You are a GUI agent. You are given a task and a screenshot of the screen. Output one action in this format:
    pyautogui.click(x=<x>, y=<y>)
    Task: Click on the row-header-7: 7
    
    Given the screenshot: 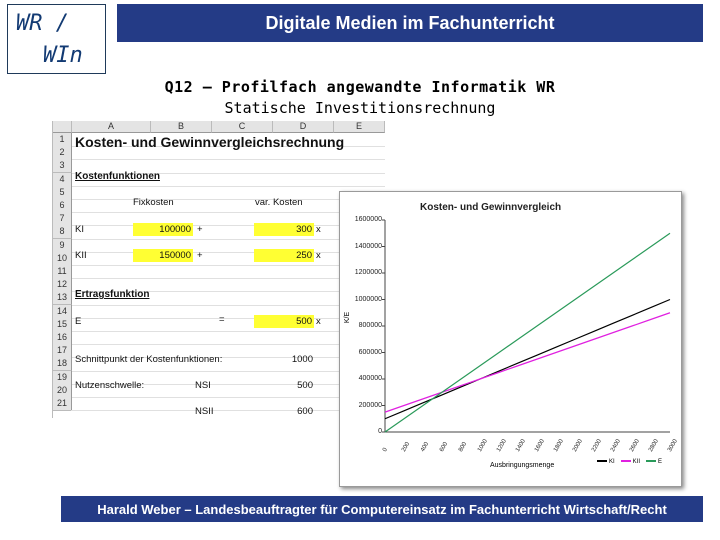 What is the action you would take?
    pyautogui.click(x=62, y=219)
    